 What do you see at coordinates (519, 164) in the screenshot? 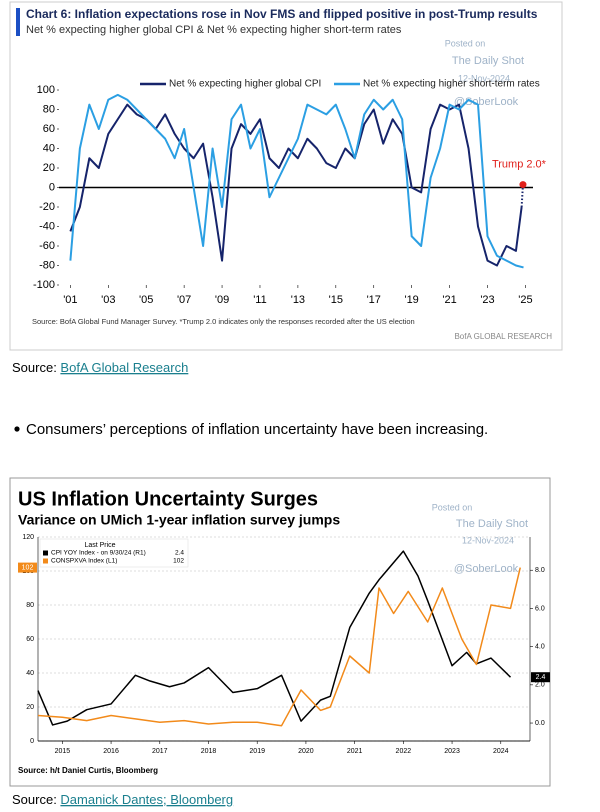
I see `annotation-label: Trump 2.0*` at bounding box center [519, 164].